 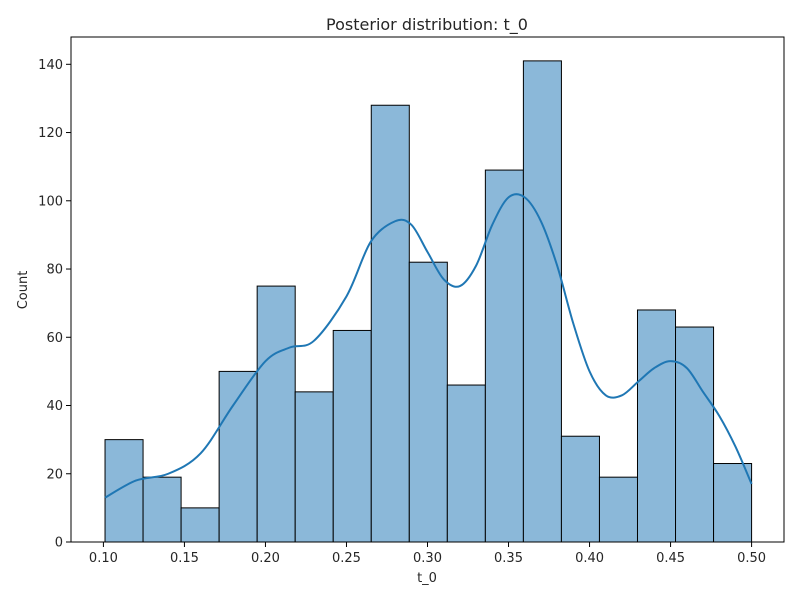 What do you see at coordinates (54, 270) in the screenshot?
I see `y-tick-label: 80` at bounding box center [54, 270].